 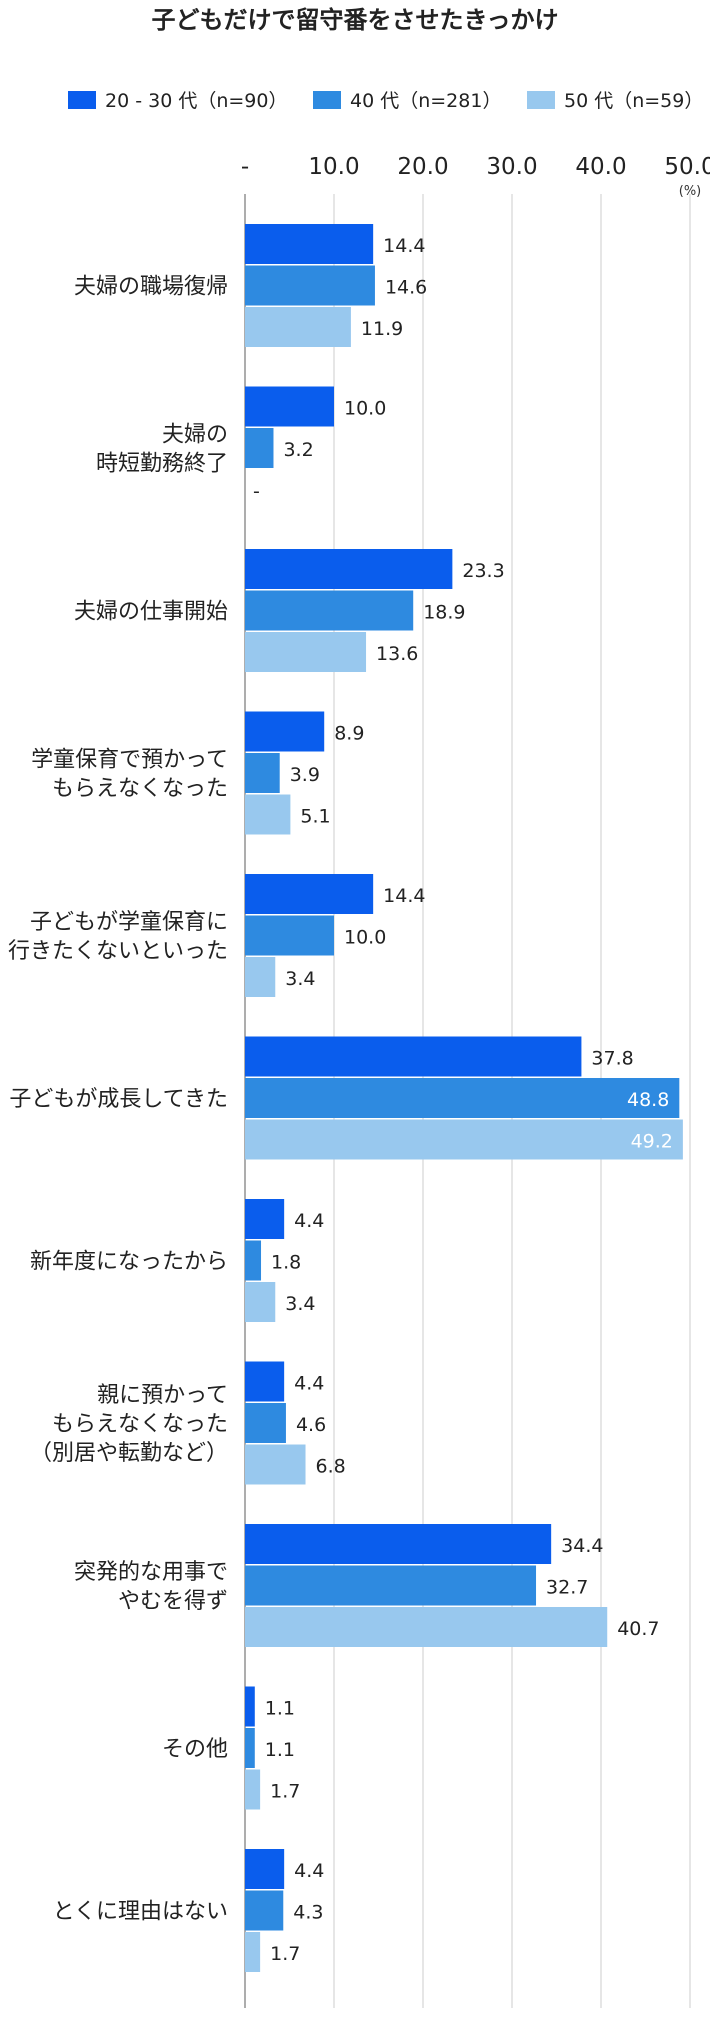 I want to click on x-tick-label: 20.0, so click(x=422, y=167).